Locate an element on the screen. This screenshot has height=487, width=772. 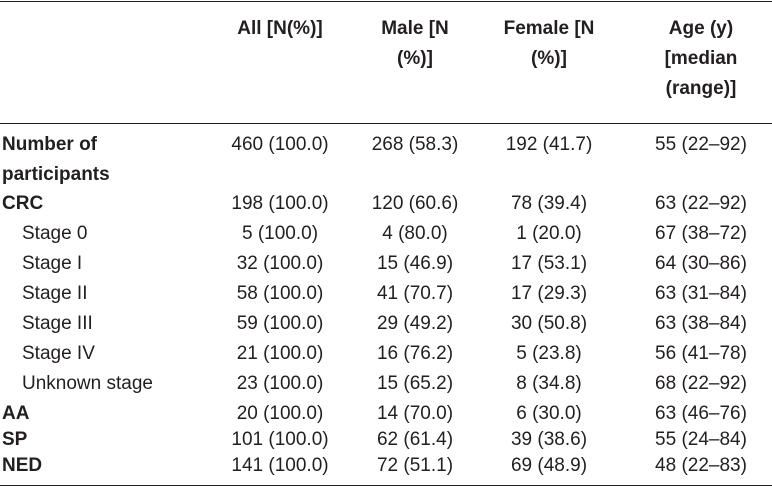
header-age-line-3: (range)] is located at coordinates (701, 88).